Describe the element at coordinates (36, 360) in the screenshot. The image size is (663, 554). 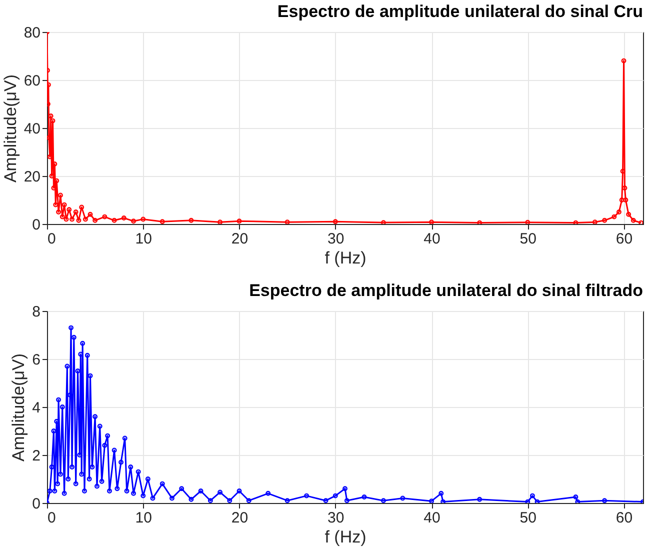
I see `y-tick-label: 6` at that location.